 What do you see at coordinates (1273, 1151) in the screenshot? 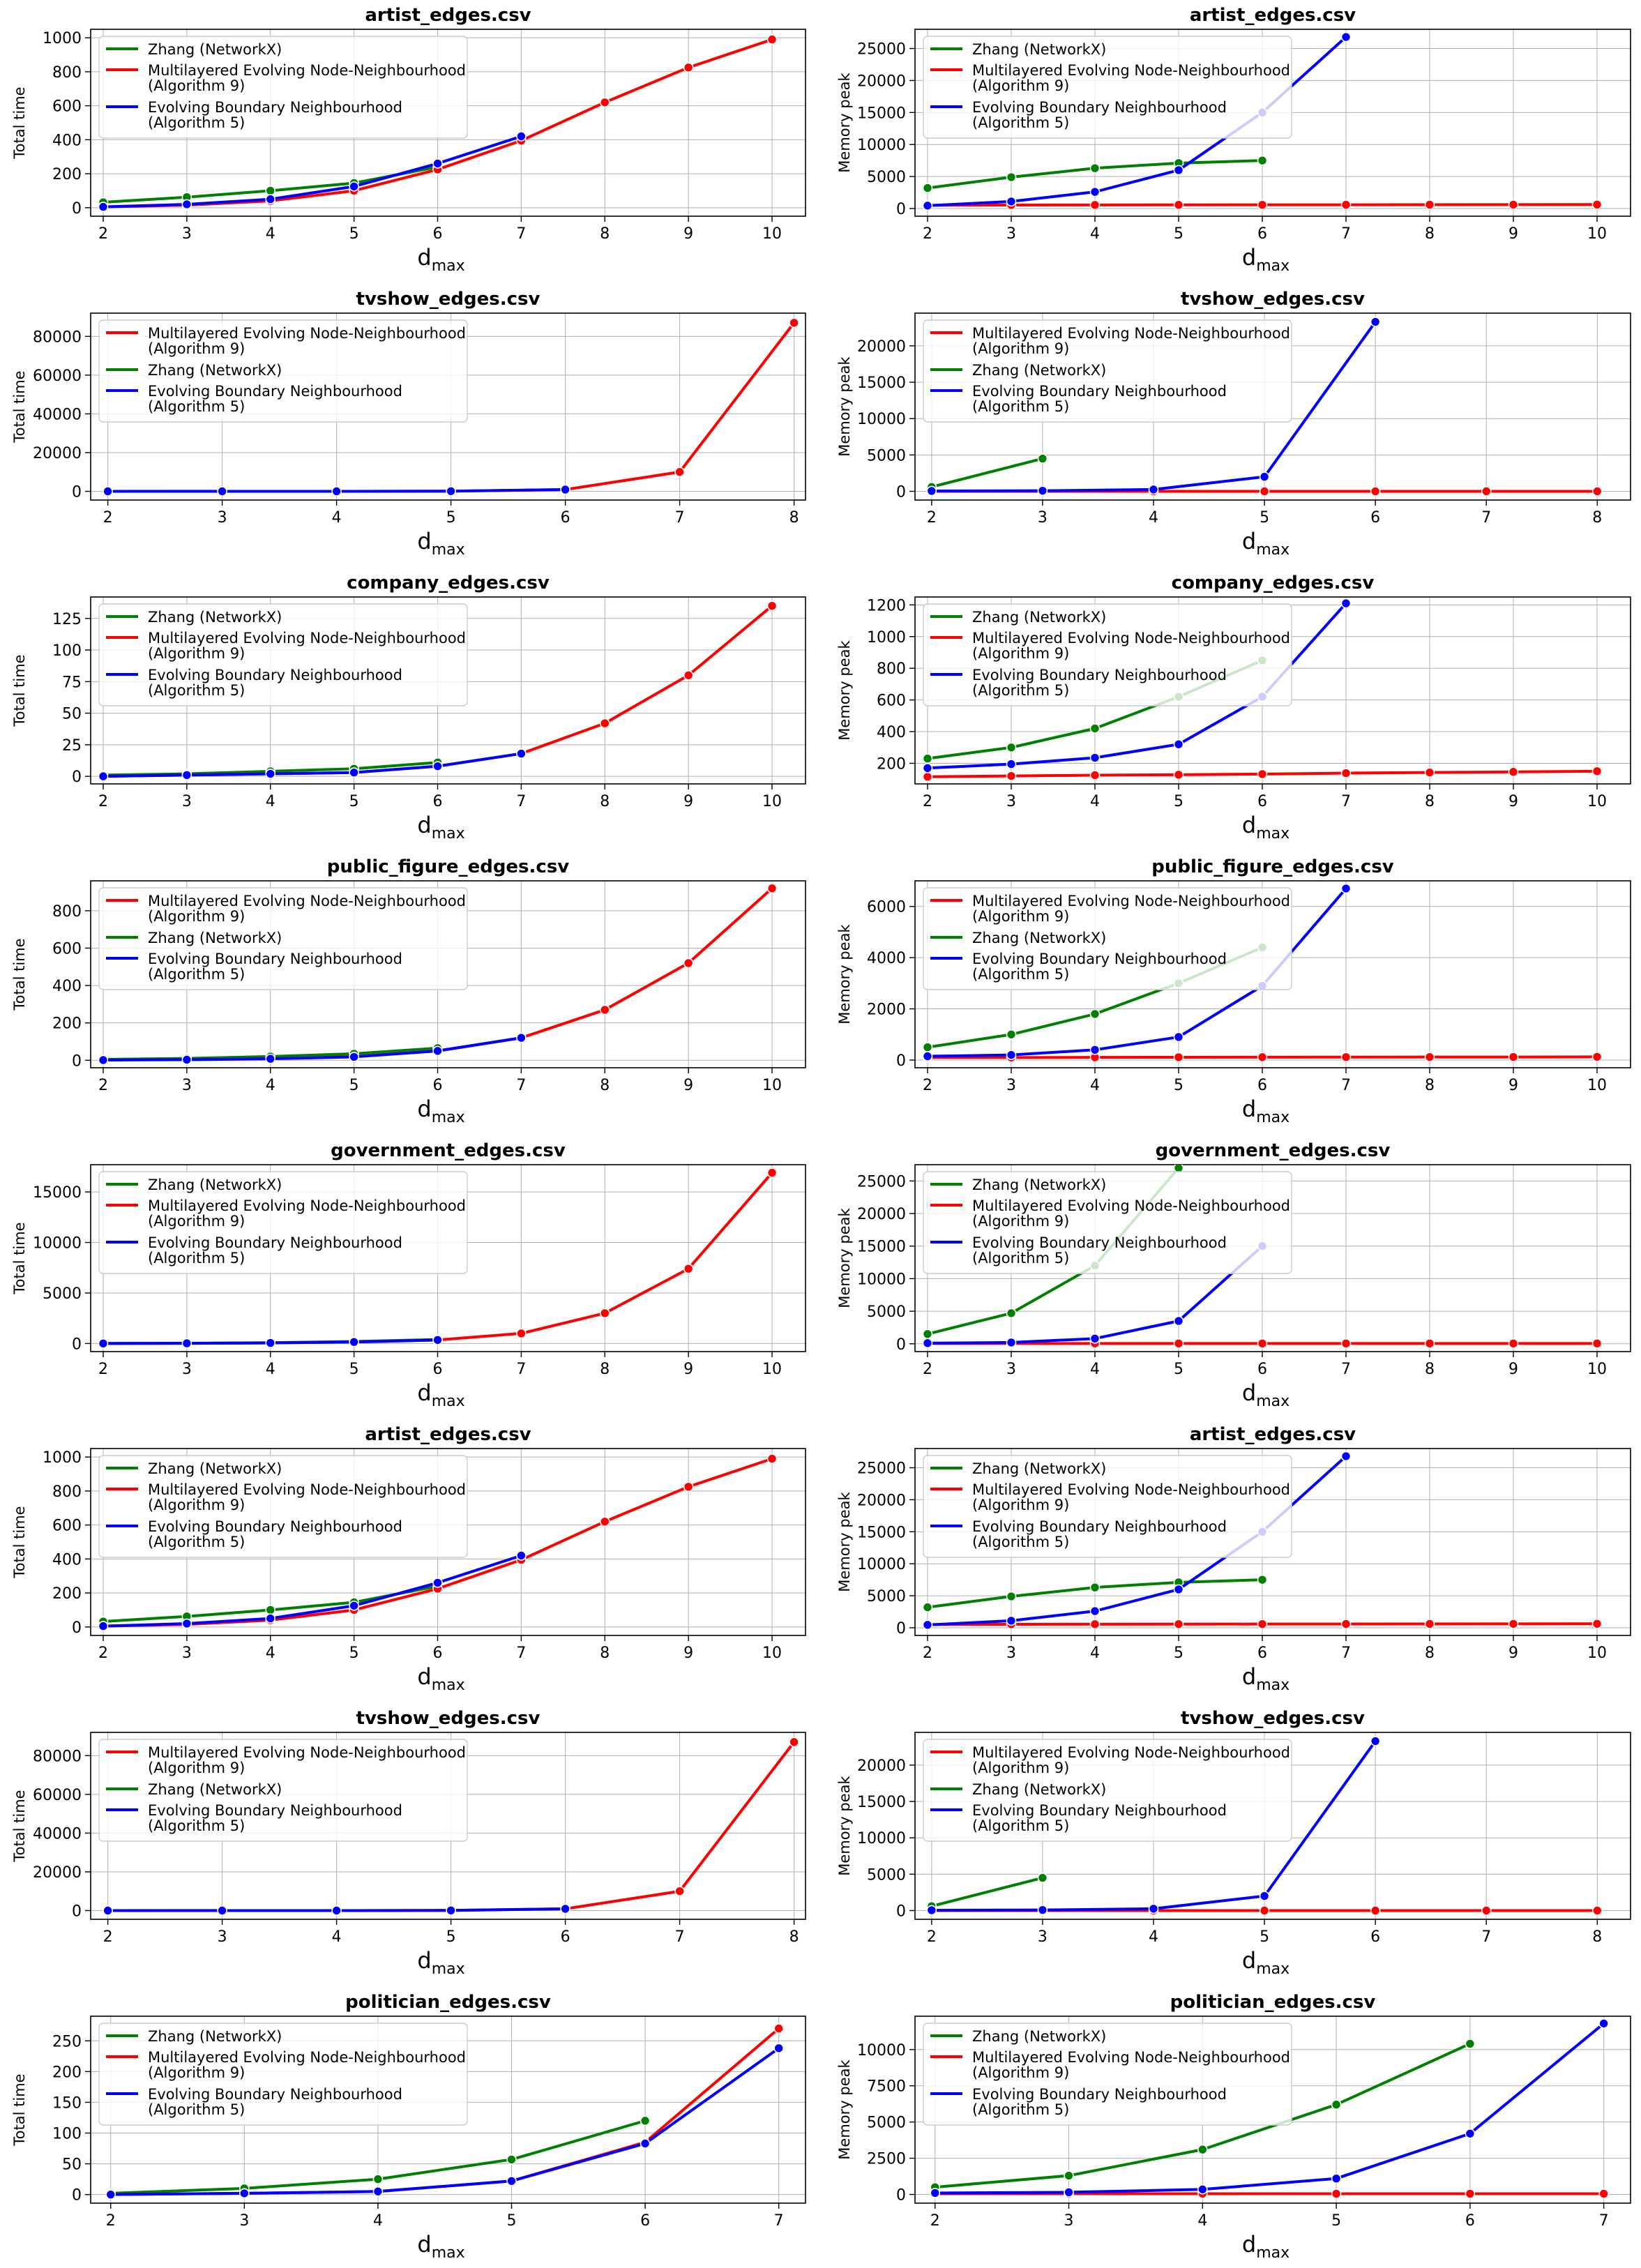
I see `subplot-title: government_edges.csv` at bounding box center [1273, 1151].